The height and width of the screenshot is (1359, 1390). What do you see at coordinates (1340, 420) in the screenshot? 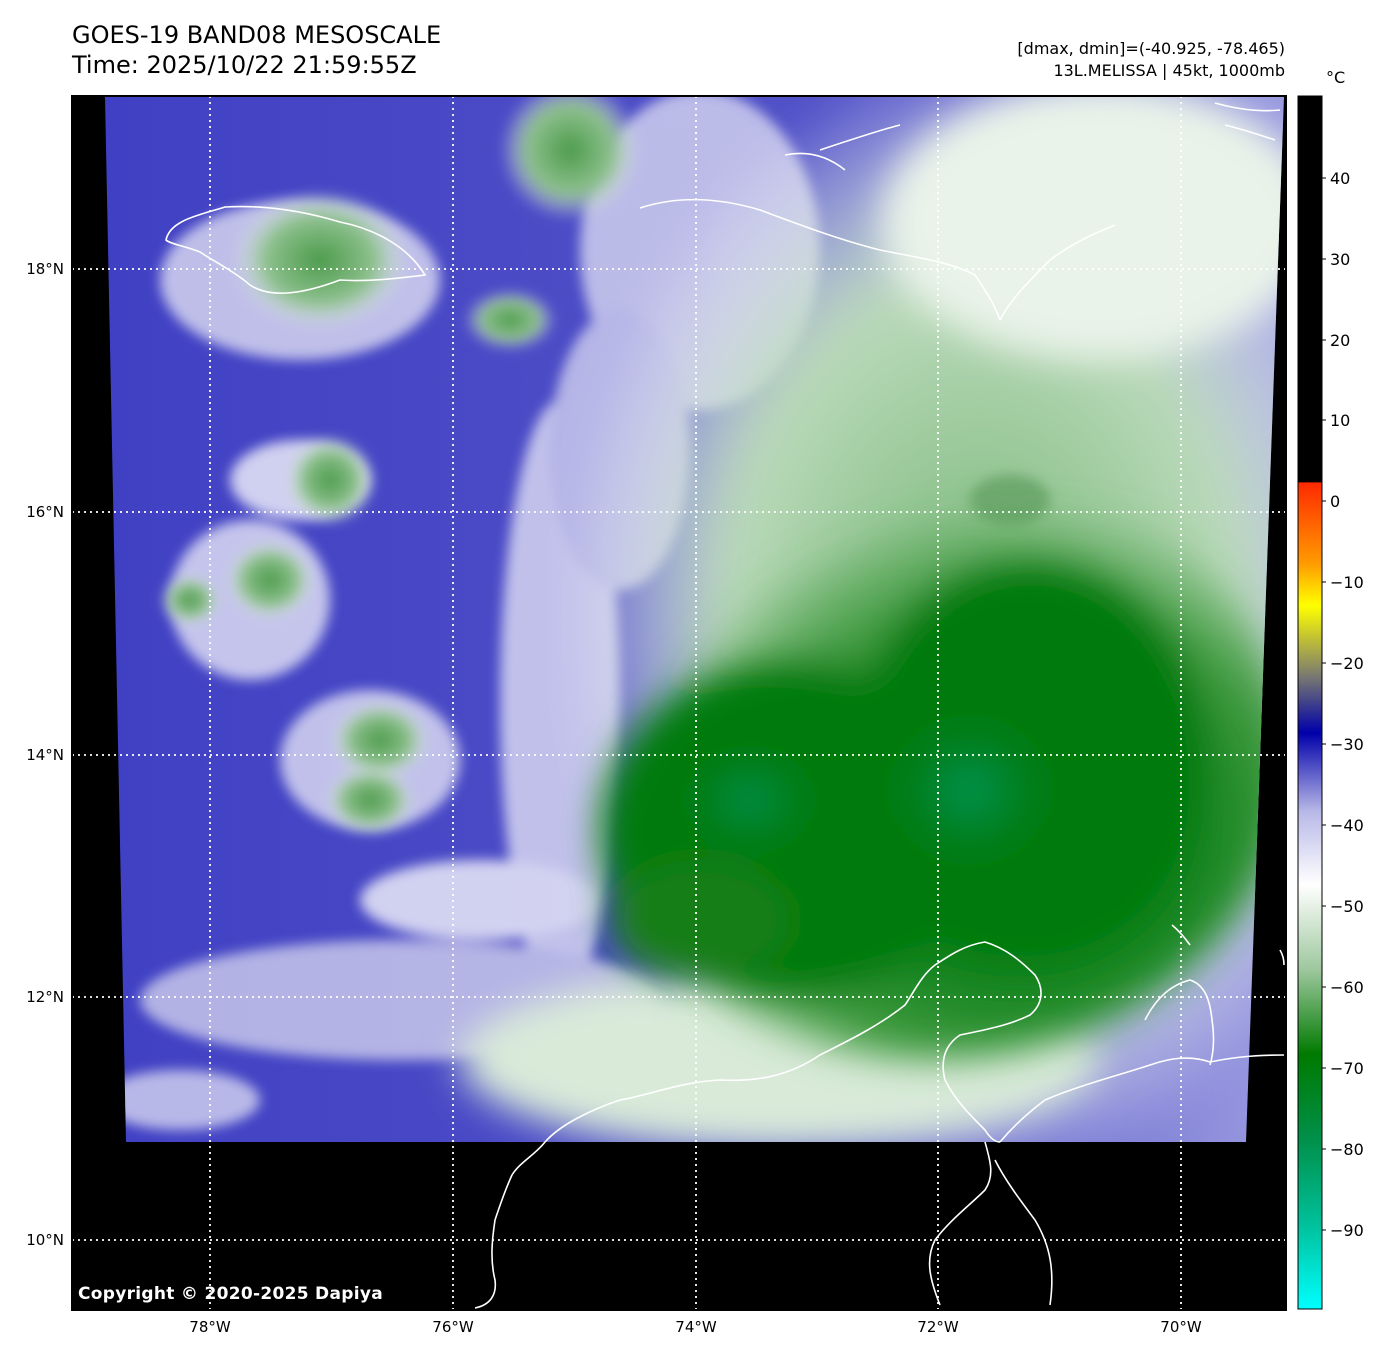
I see `colorbar-label: 10` at bounding box center [1340, 420].